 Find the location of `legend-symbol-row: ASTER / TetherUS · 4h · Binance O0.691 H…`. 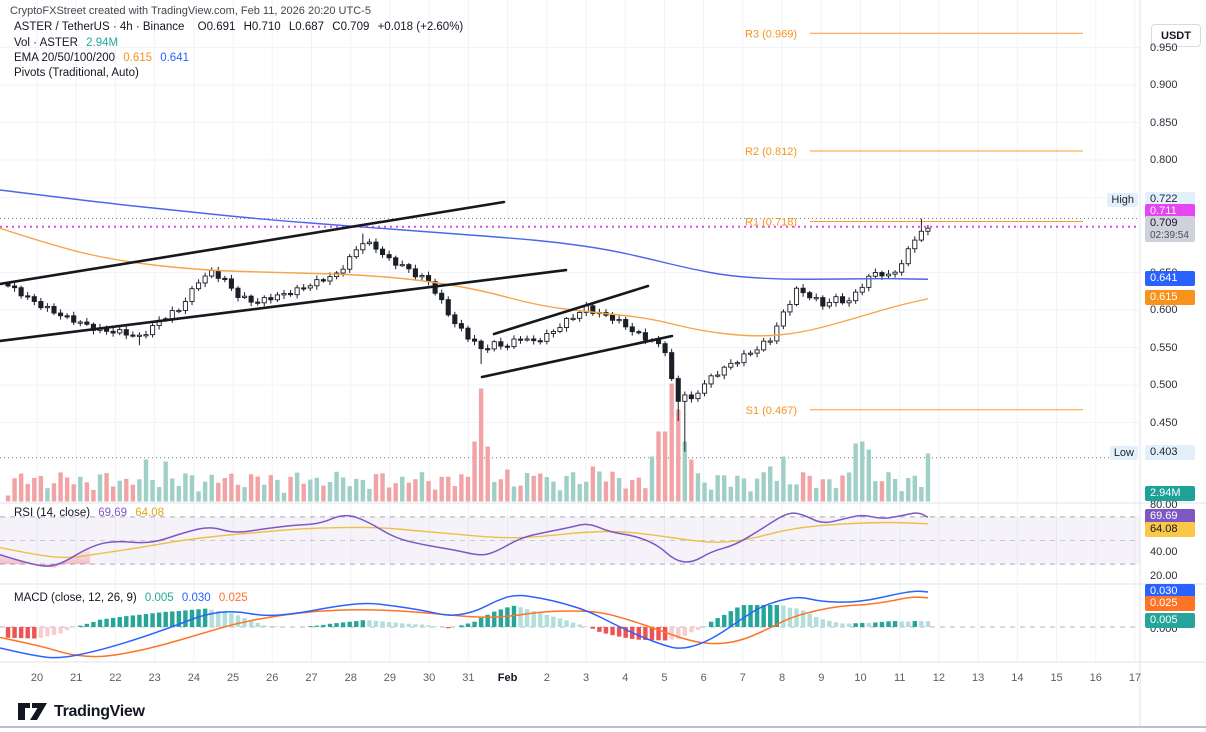

legend-symbol-row: ASTER / TetherUS · 4h · Binance O0.691 H… is located at coordinates (238, 27).